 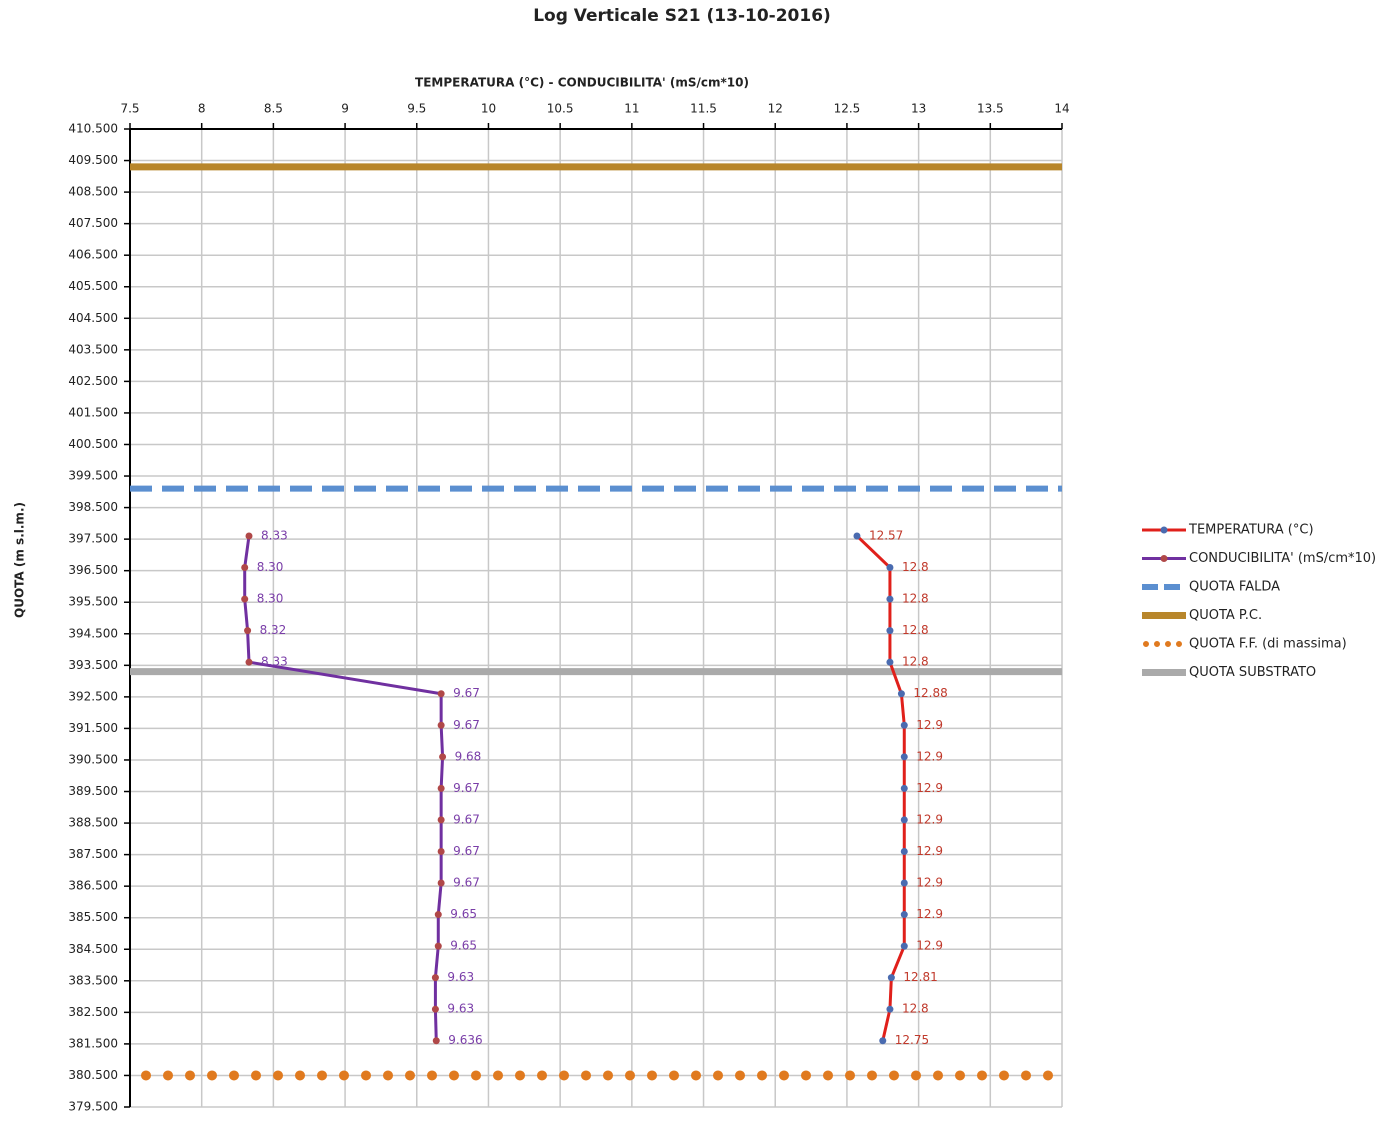 What do you see at coordinates (93, 823) in the screenshot?
I see `y-tick-label: 388.500` at bounding box center [93, 823].